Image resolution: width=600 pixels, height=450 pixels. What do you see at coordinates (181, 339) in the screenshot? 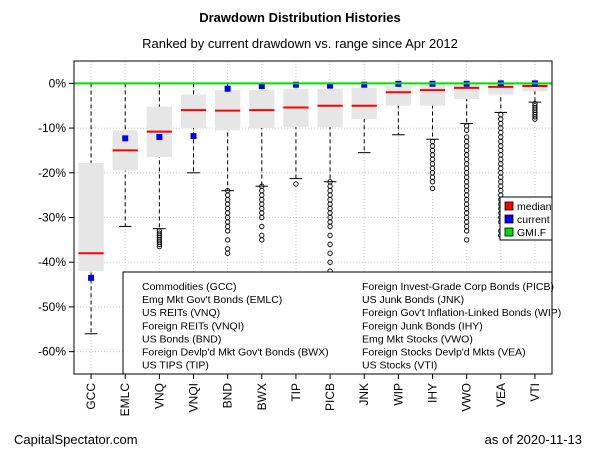
I see `description-item: US Bonds (BND)` at bounding box center [181, 339].